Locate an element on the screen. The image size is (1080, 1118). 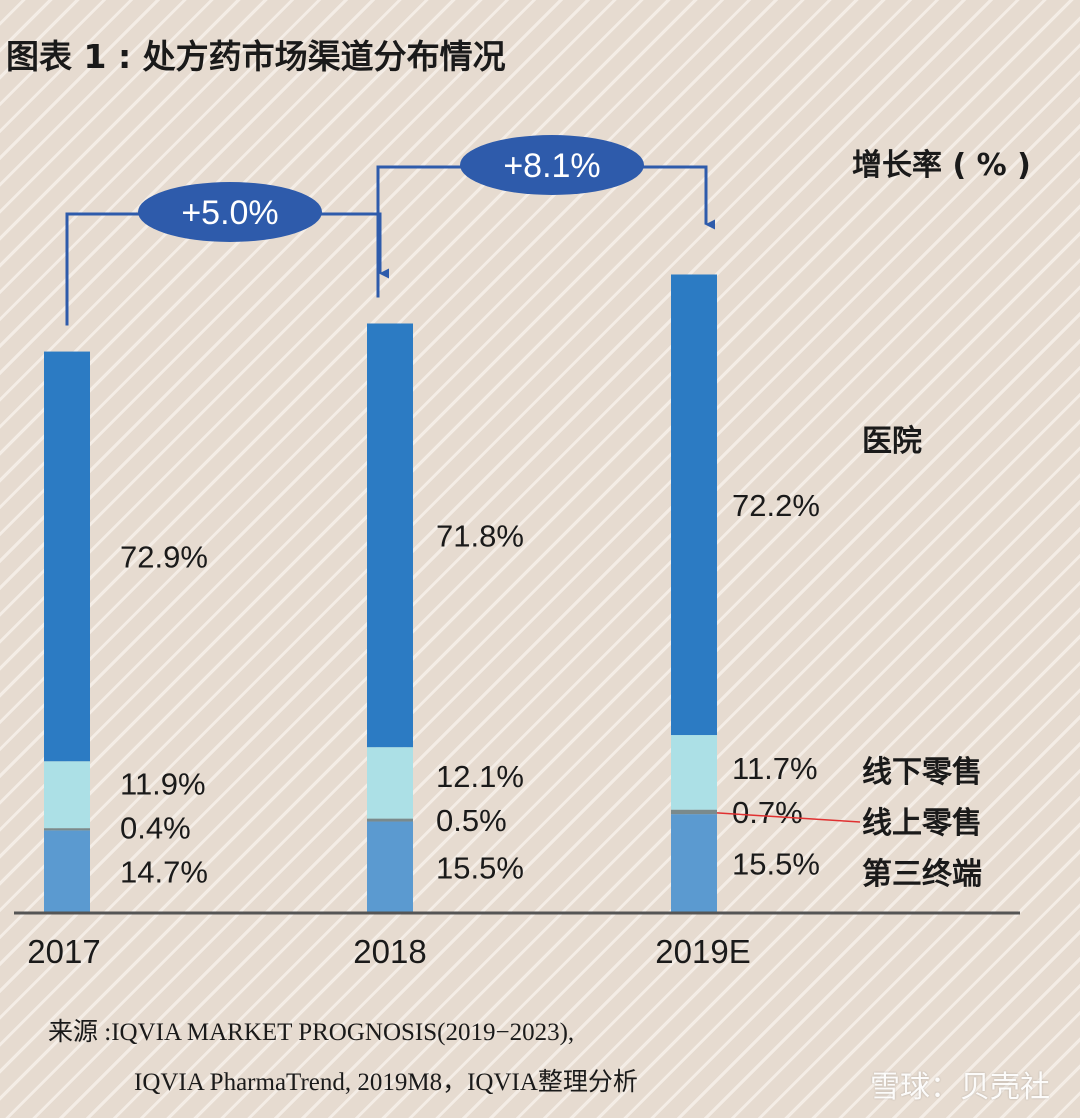
x-tick-label-2018: 2018 is located at coordinates (389, 951).